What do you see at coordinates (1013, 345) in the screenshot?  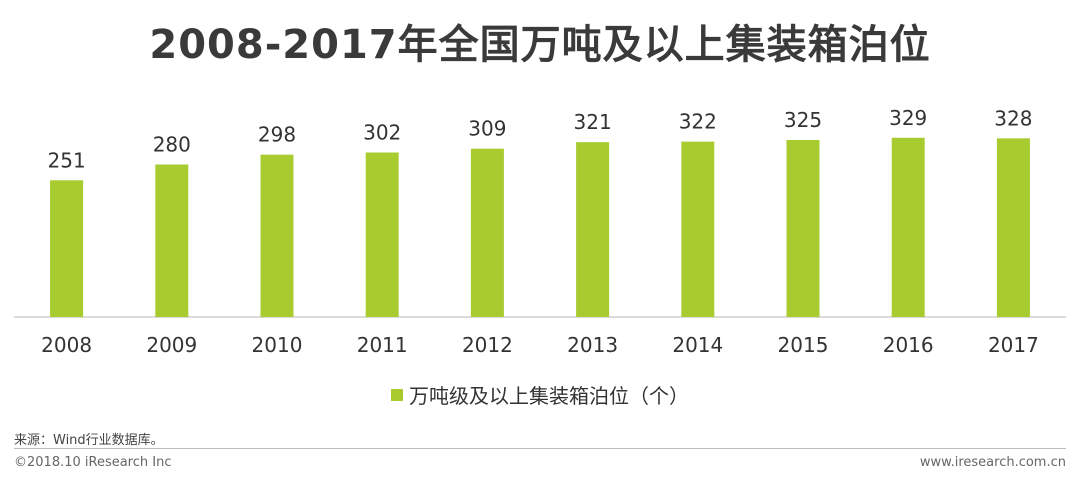 I see `x-tick-label: 2017` at bounding box center [1013, 345].